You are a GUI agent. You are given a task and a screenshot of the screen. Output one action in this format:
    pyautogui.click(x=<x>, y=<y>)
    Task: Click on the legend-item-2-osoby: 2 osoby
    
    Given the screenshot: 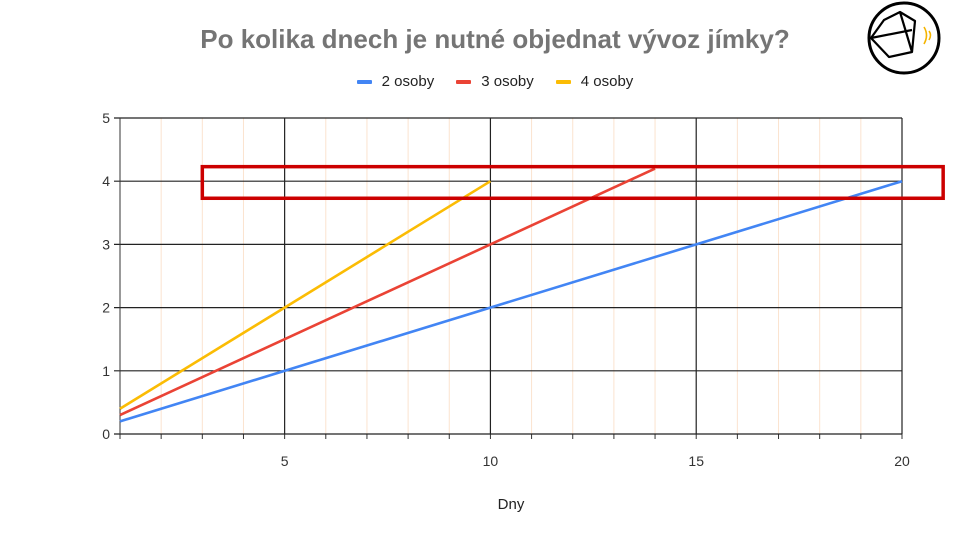 What is the action you would take?
    pyautogui.click(x=395, y=81)
    